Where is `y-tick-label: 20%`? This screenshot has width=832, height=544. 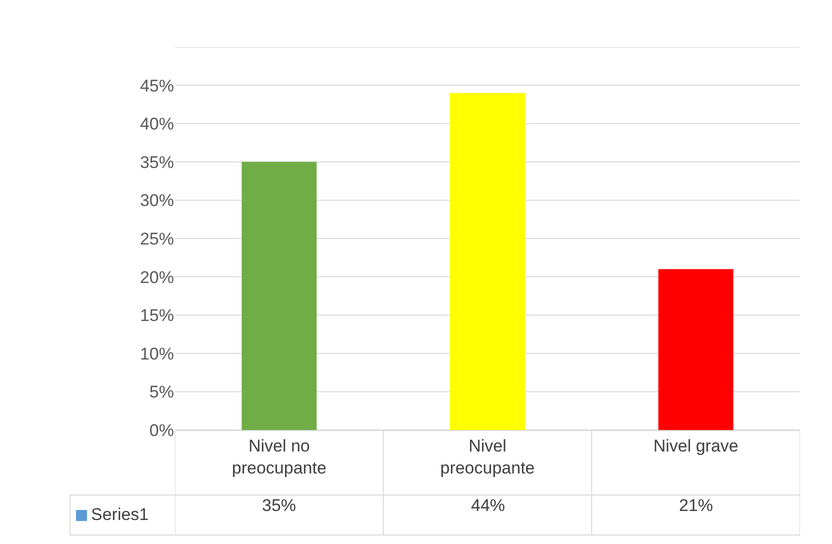
y-tick-label: 20% is located at coordinates (157, 277).